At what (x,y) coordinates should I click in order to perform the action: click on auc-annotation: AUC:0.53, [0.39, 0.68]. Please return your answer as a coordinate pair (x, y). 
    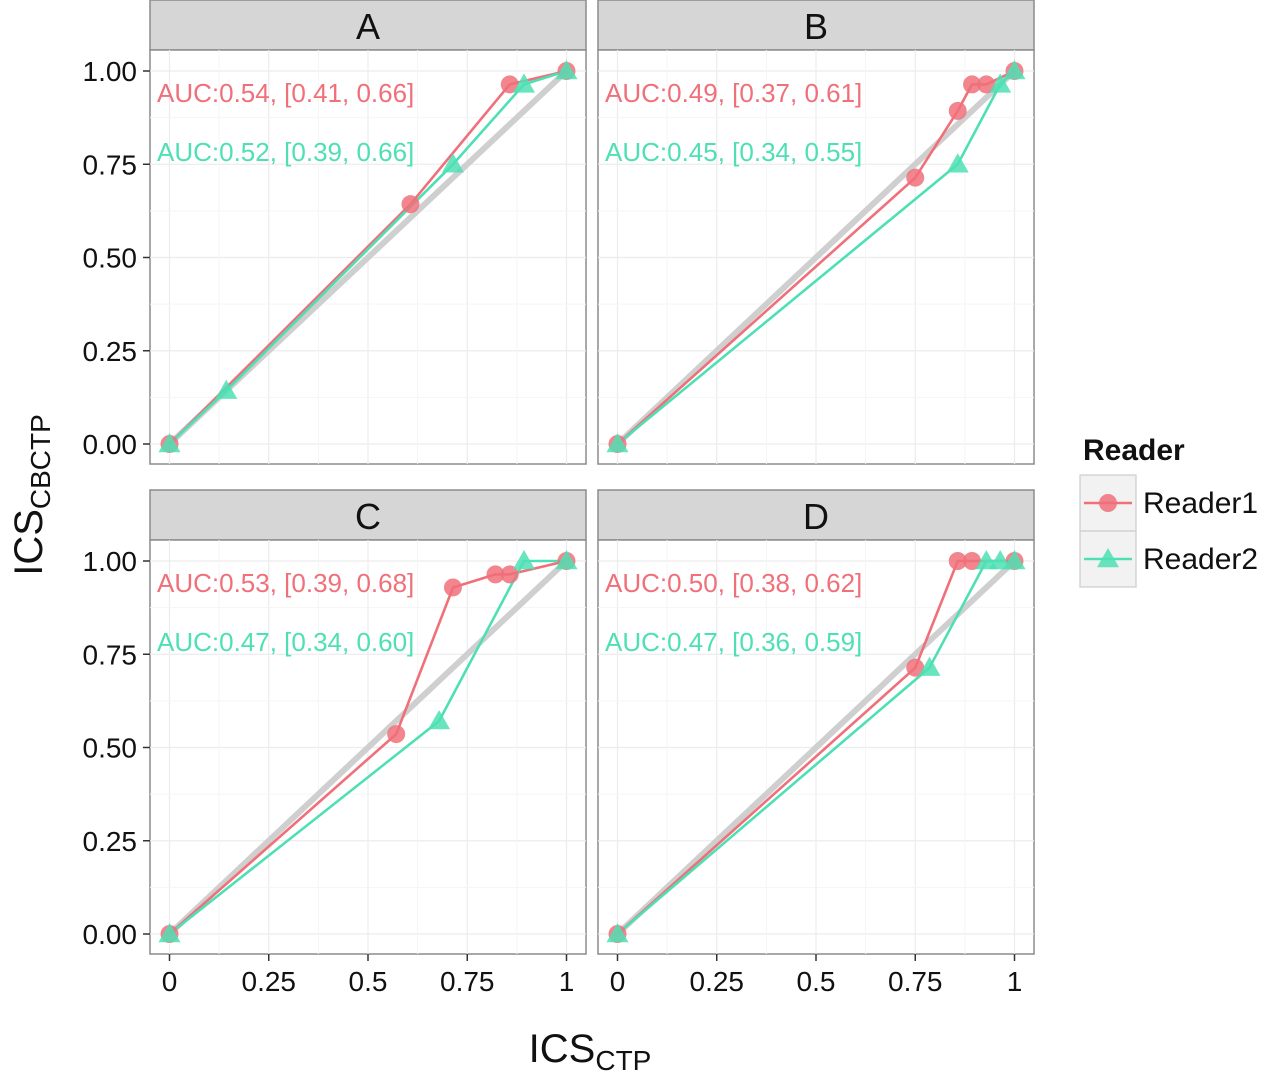
    Looking at the image, I should click on (285, 583).